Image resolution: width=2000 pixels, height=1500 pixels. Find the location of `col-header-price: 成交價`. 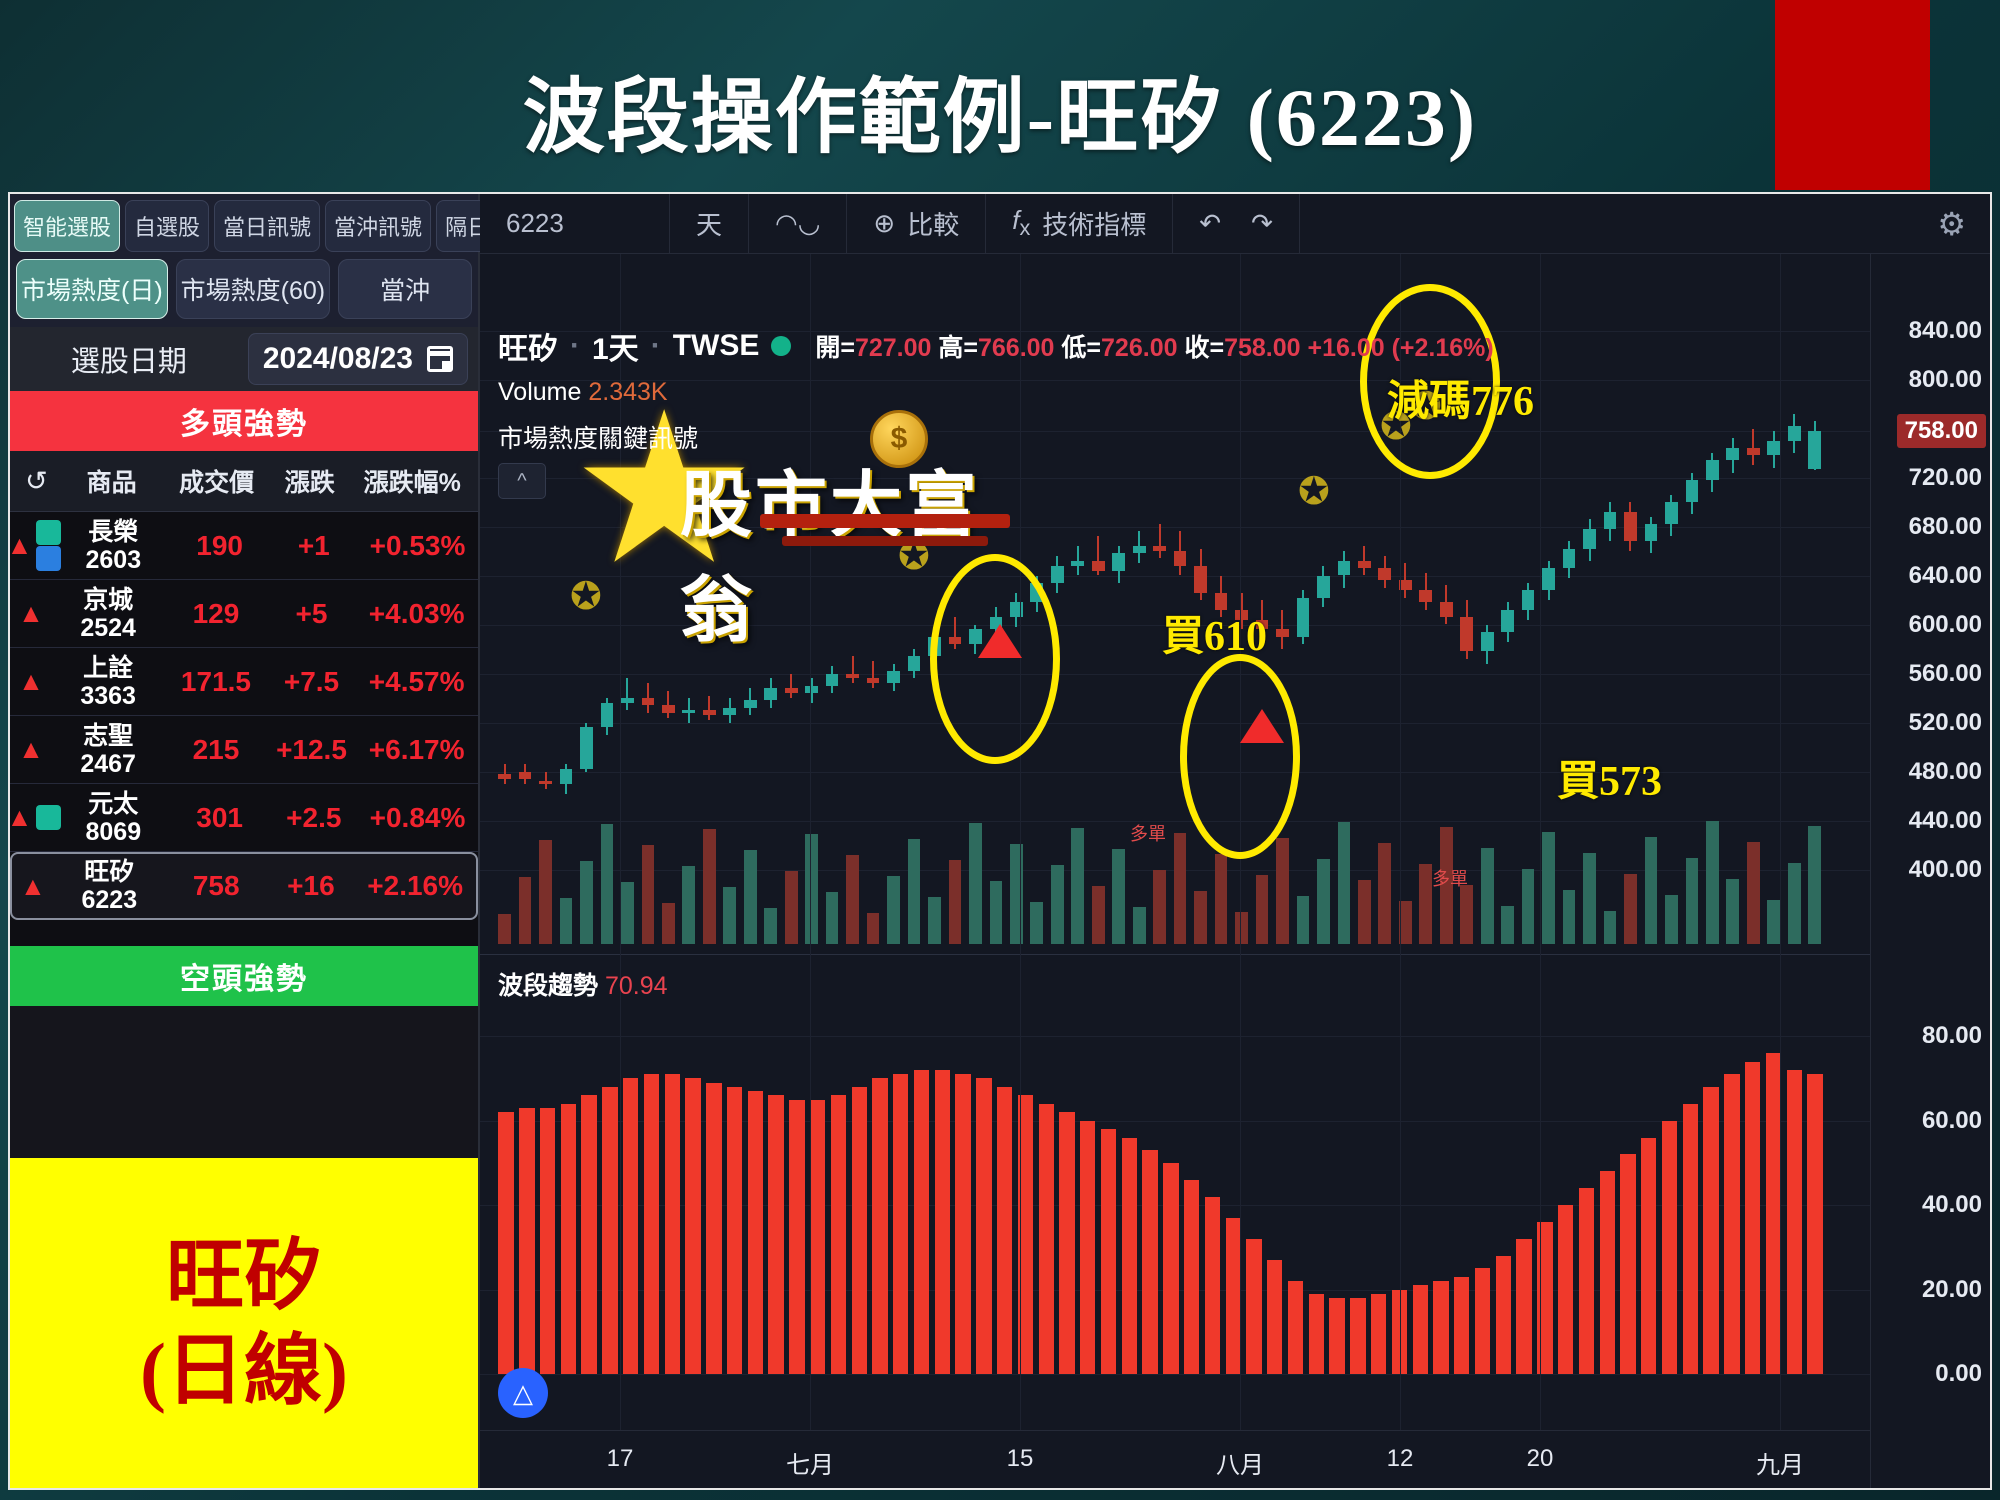

col-header-price: 成交價 is located at coordinates (217, 483).